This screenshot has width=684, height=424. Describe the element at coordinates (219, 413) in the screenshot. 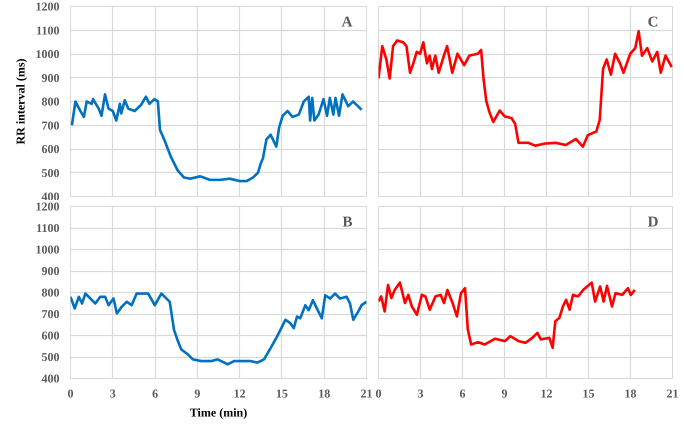

I see `x-axis-title: Time (min)` at that location.